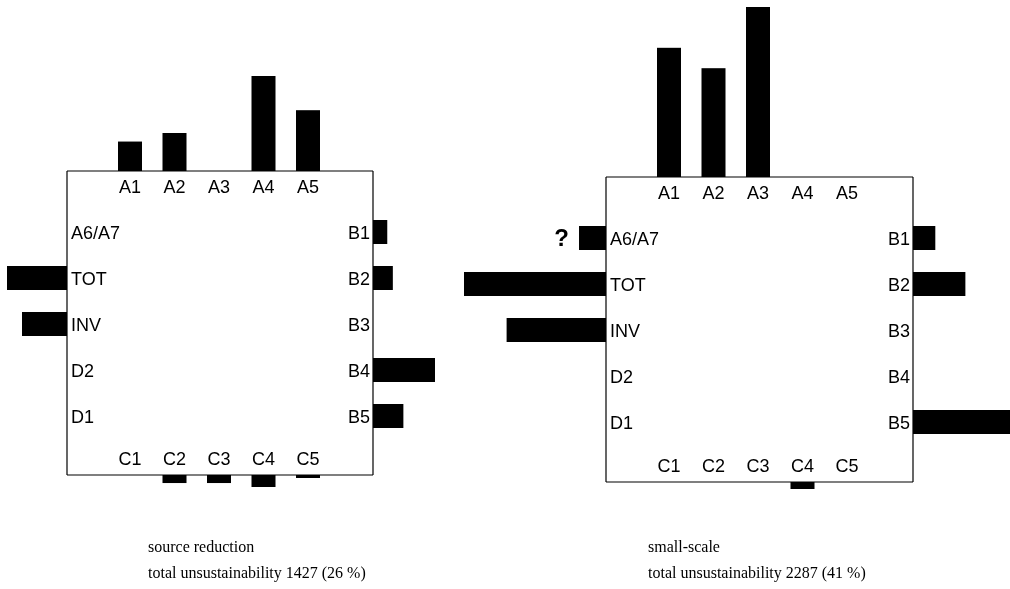 Image resolution: width=1010 pixels, height=589 pixels. Describe the element at coordinates (757, 573) in the screenshot. I see `text: total unsustainability 2287 (41 %)` at that location.